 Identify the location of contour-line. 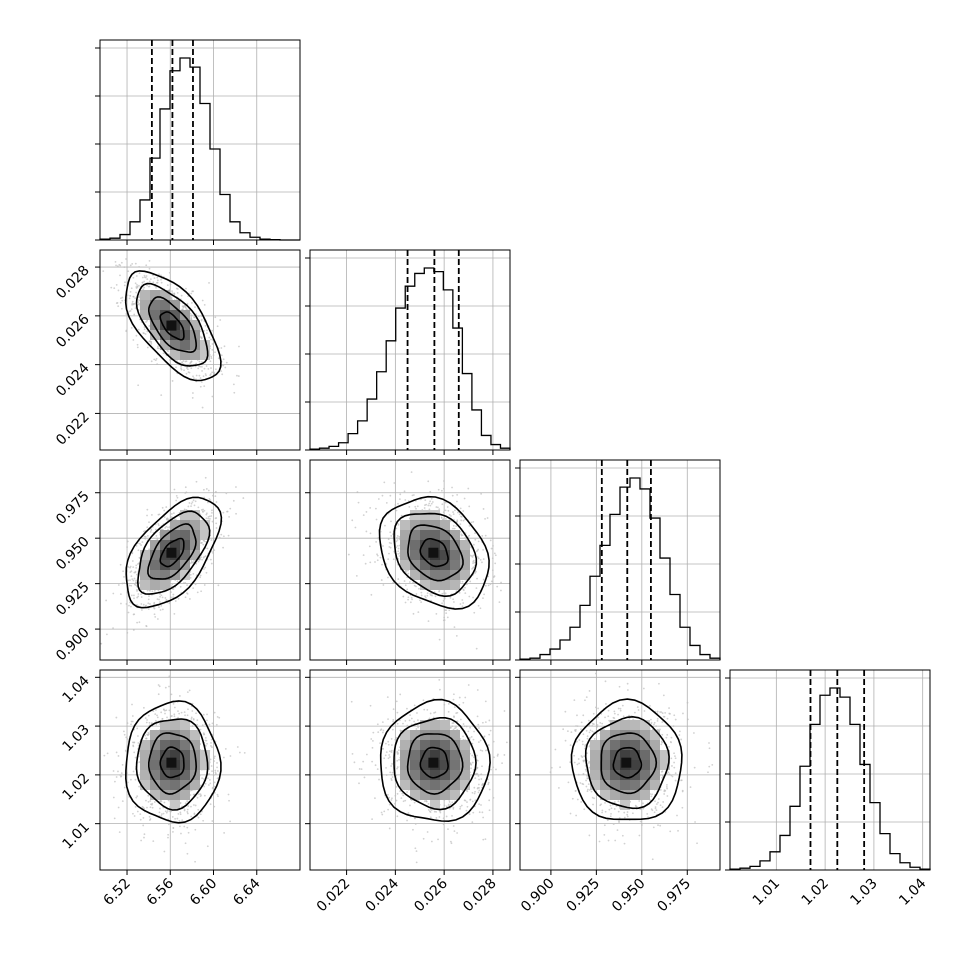
(434, 553).